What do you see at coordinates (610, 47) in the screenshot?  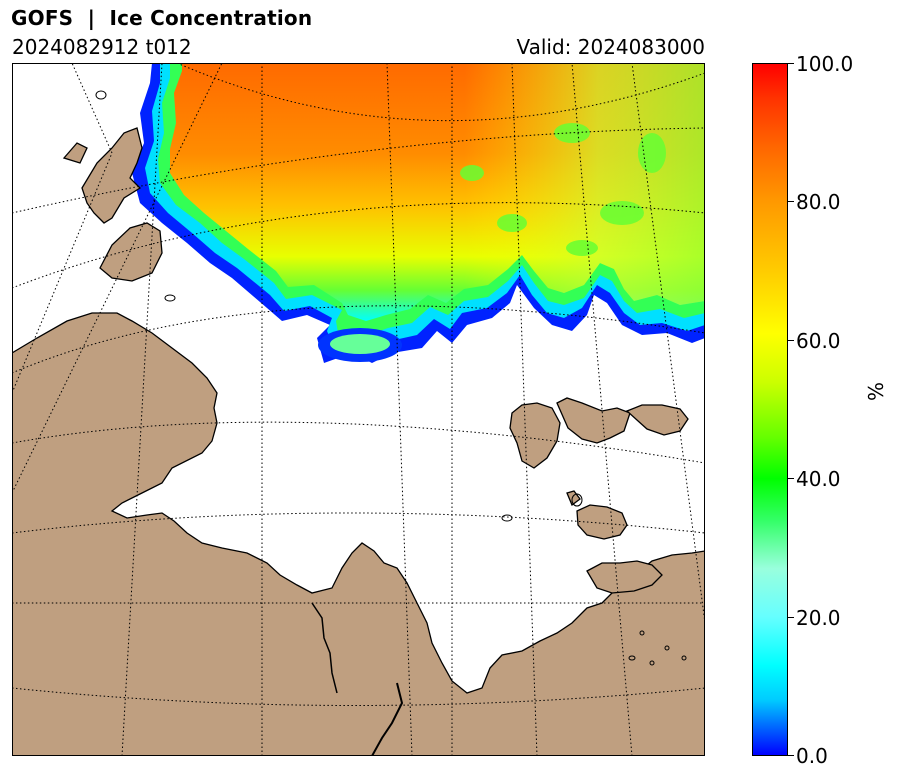 I see `valid-time-label: Valid: 2024083000` at bounding box center [610, 47].